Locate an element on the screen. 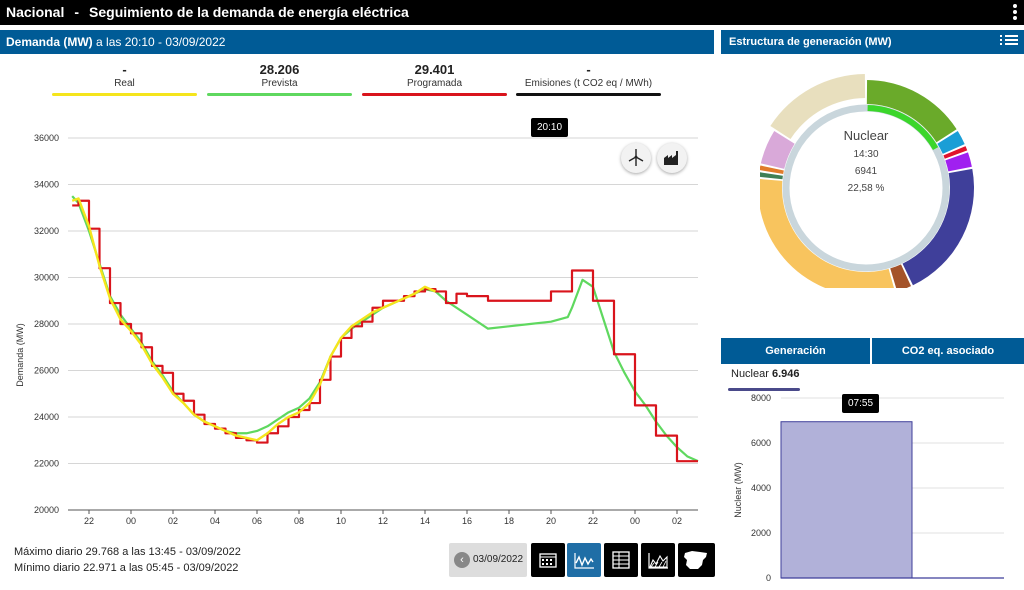  factory-icon is located at coordinates (671, 158).